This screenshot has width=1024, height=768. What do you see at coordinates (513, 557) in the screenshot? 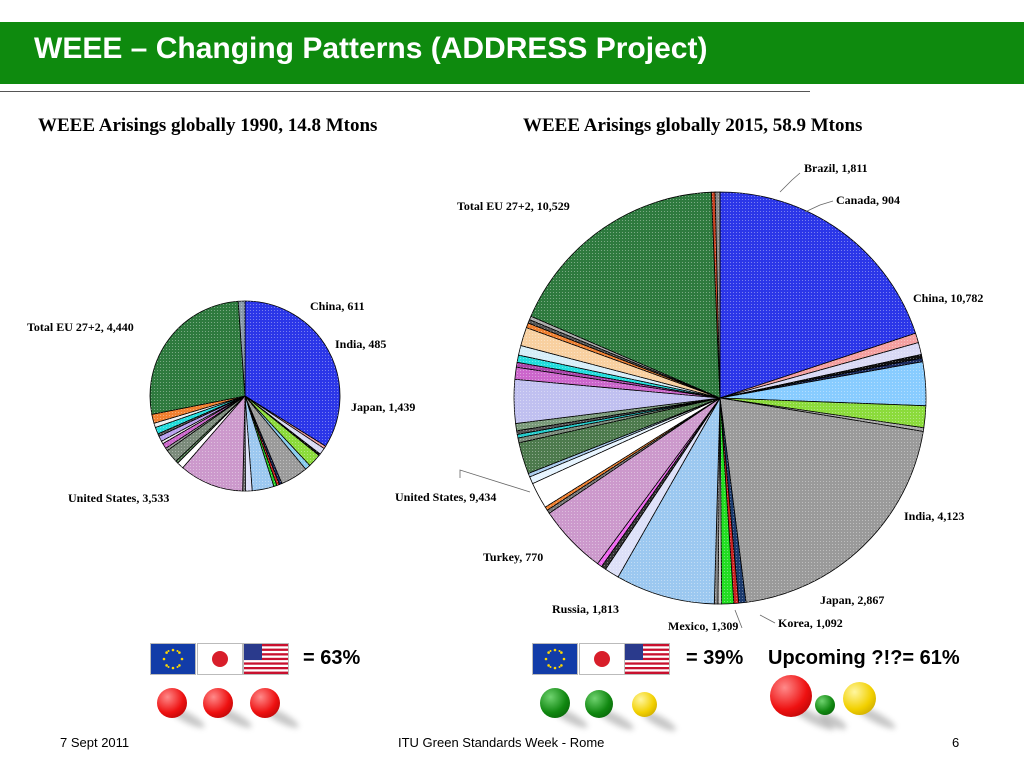
I see `label-2015-turkey: Turkey, 770` at bounding box center [513, 557].